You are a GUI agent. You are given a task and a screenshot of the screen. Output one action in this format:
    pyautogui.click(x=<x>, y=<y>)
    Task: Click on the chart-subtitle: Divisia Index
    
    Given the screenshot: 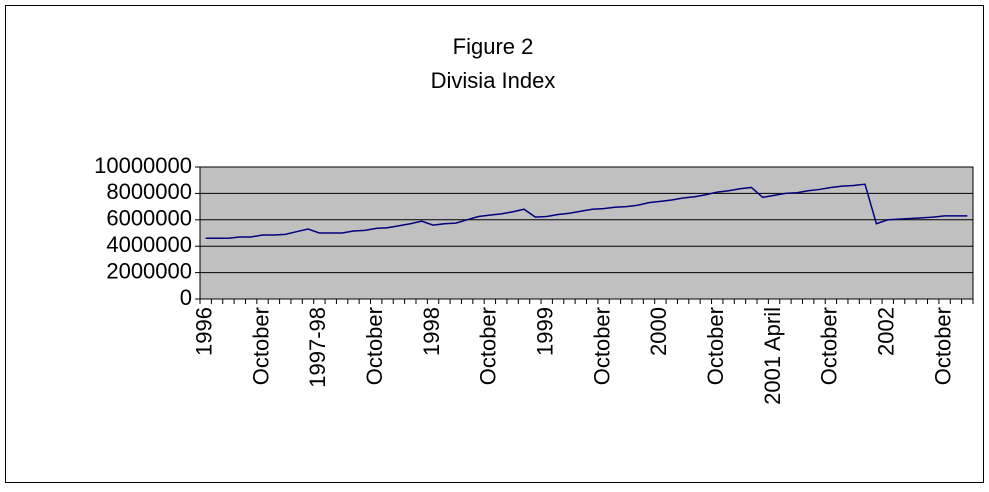 What is the action you would take?
    pyautogui.click(x=493, y=80)
    